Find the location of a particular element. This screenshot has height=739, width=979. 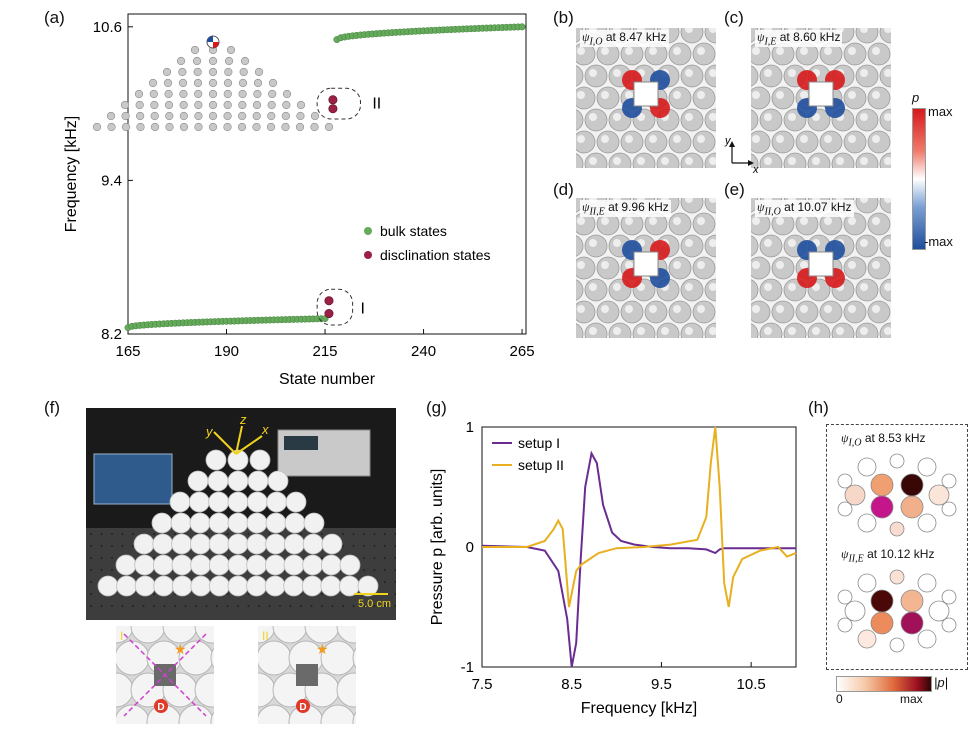

photo-pyramid is located at coordinates (238, 523).